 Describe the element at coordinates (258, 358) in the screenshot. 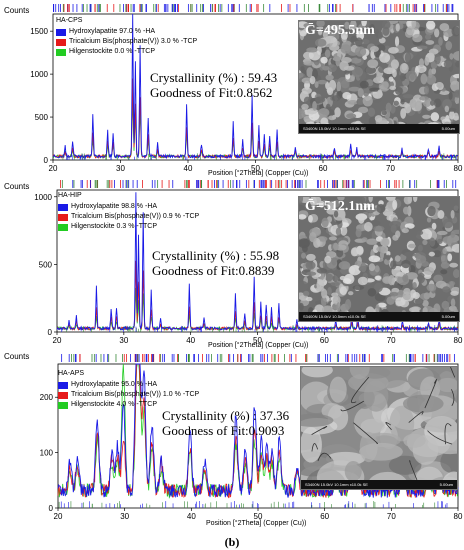

I see `reference-pattern-stripe` at that location.